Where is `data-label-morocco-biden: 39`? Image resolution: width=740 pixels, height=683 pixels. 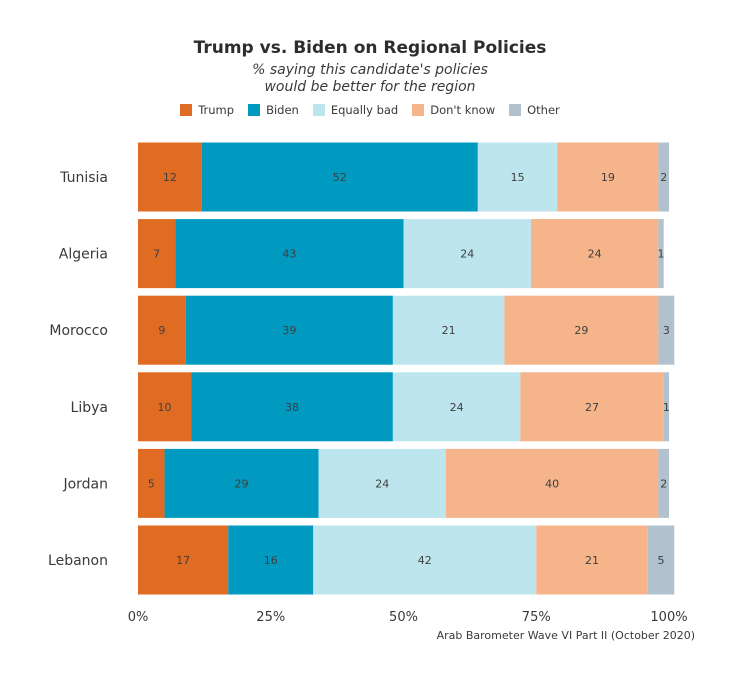
data-label-morocco-biden: 39 is located at coordinates (289, 330).